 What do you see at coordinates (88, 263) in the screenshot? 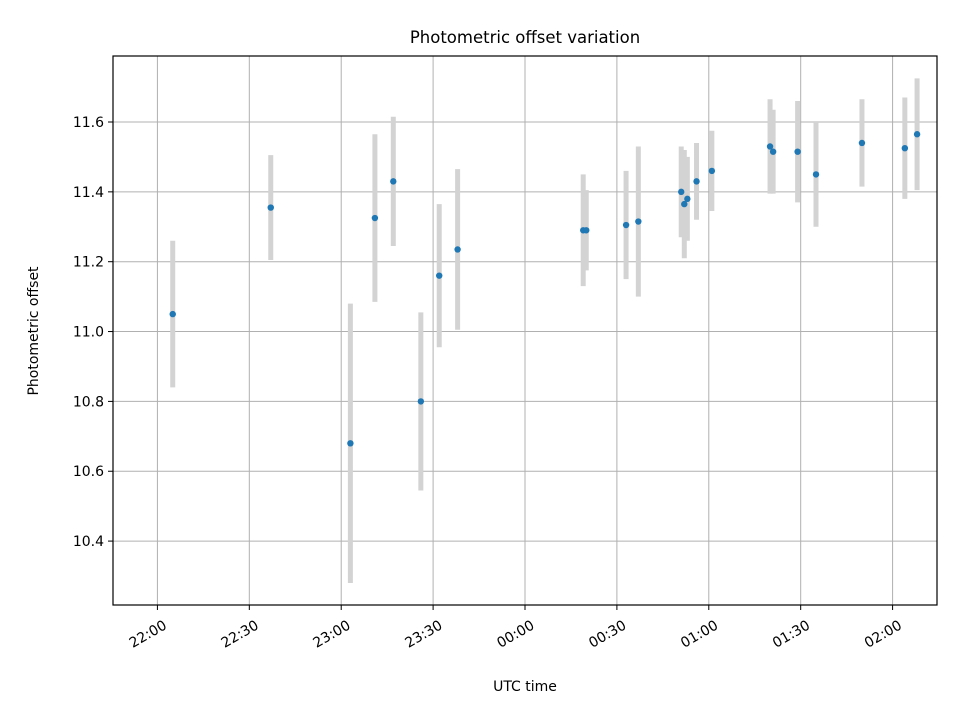
I see `y-tick-label: 11.2` at bounding box center [88, 263].